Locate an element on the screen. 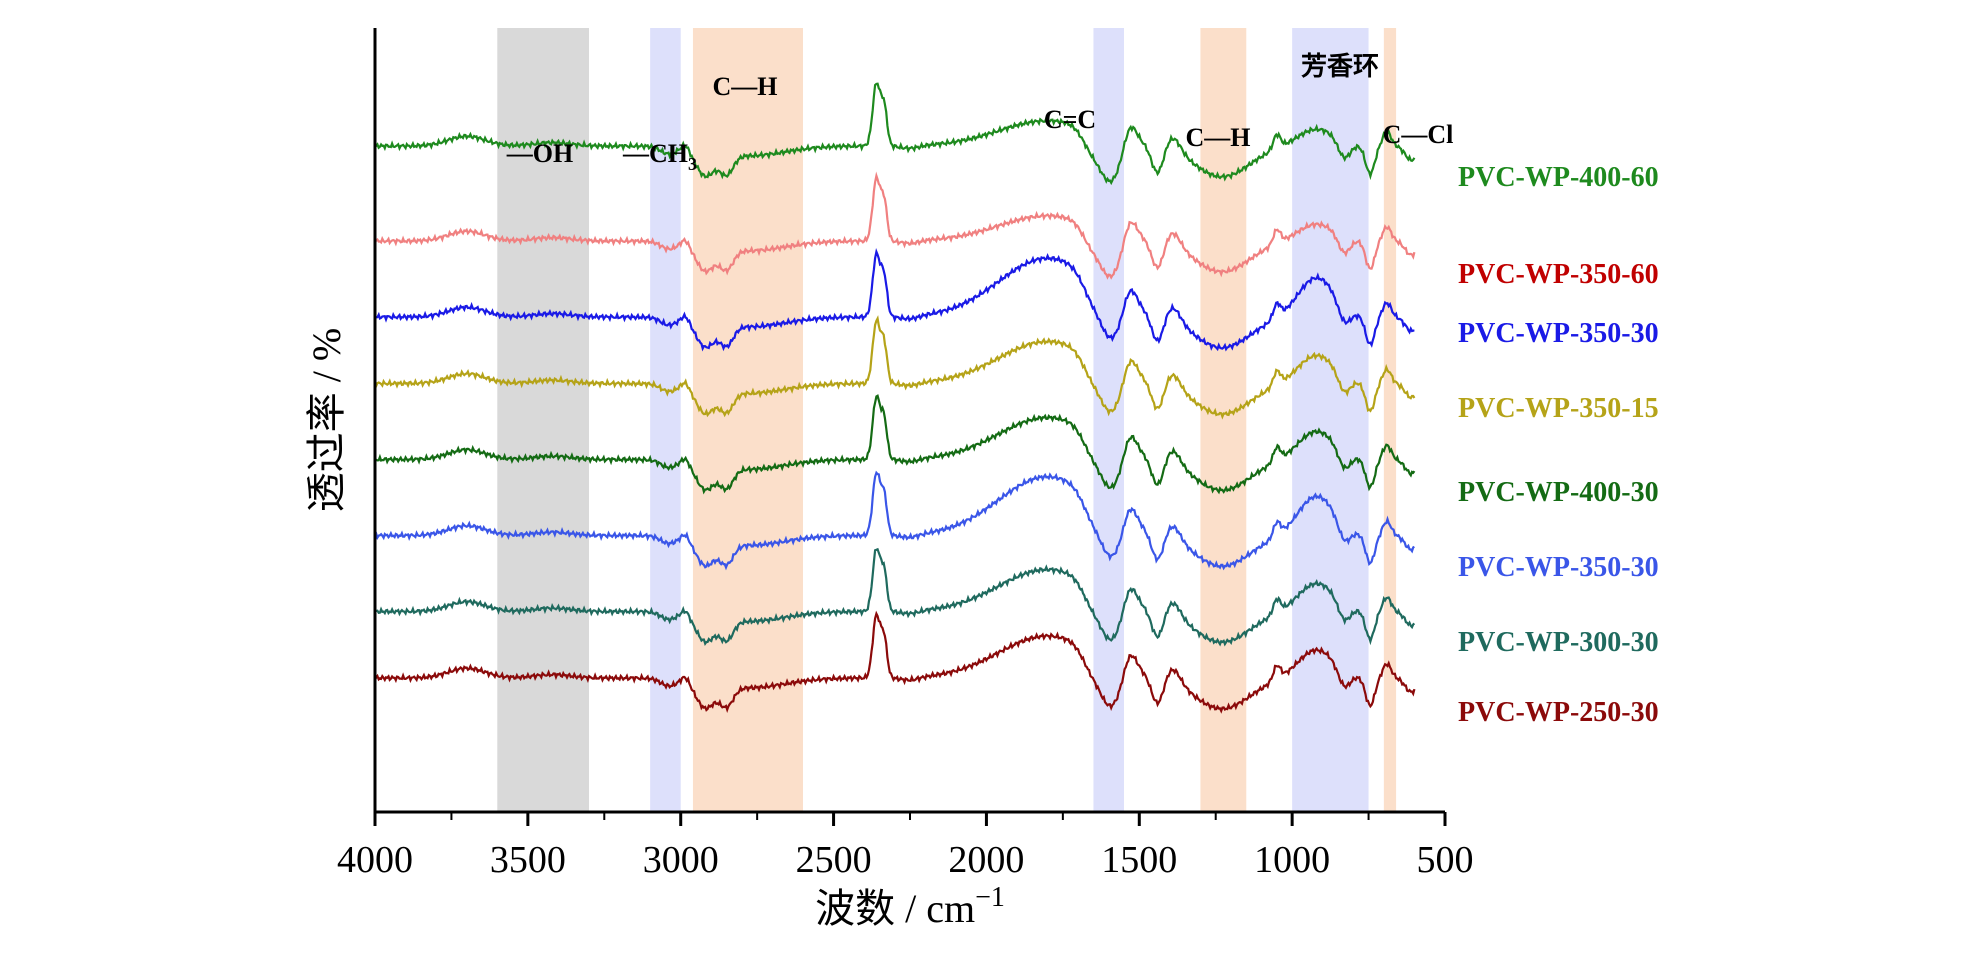 This screenshot has height=961, width=1982. x-tick-label: 2500 is located at coordinates (834, 860).